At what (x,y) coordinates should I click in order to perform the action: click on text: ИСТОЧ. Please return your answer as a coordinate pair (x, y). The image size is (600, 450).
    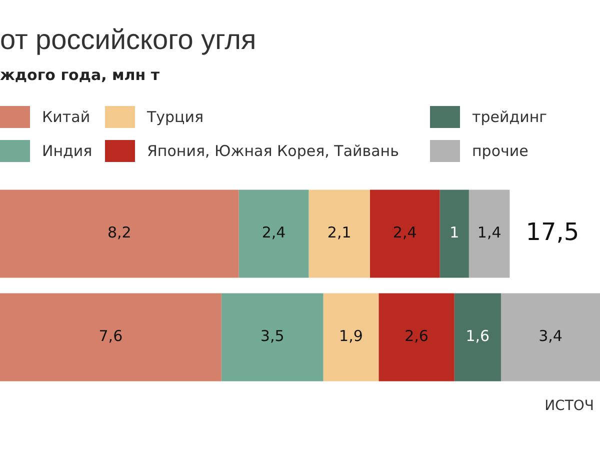
    Looking at the image, I should click on (569, 406).